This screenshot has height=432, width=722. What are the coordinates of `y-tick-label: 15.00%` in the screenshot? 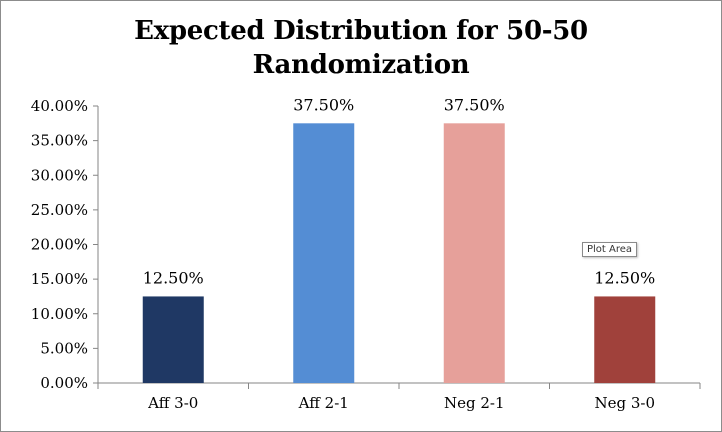 It's located at (59, 279).